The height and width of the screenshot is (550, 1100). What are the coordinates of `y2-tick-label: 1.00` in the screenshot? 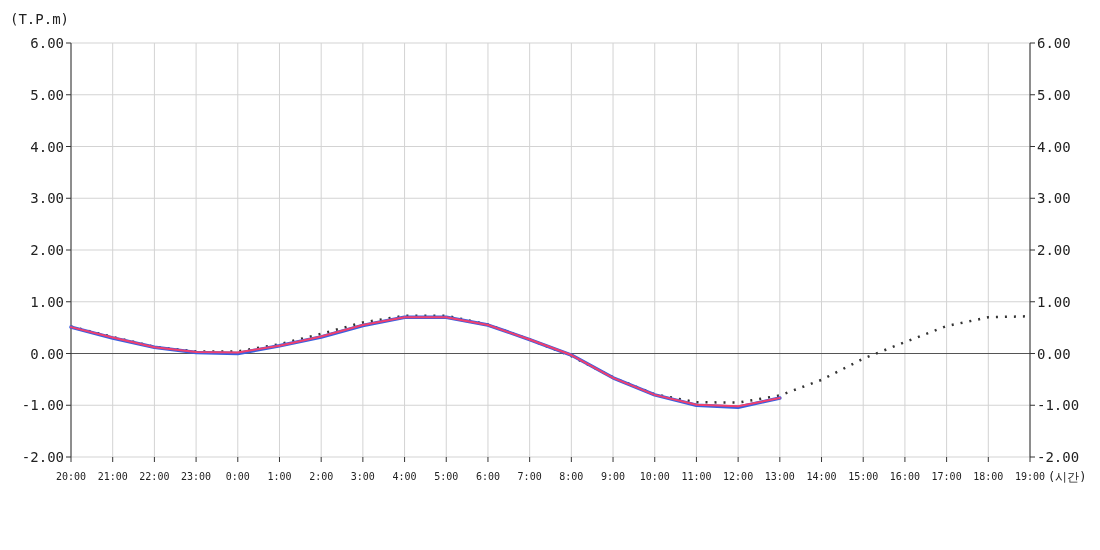 It's located at (1054, 301).